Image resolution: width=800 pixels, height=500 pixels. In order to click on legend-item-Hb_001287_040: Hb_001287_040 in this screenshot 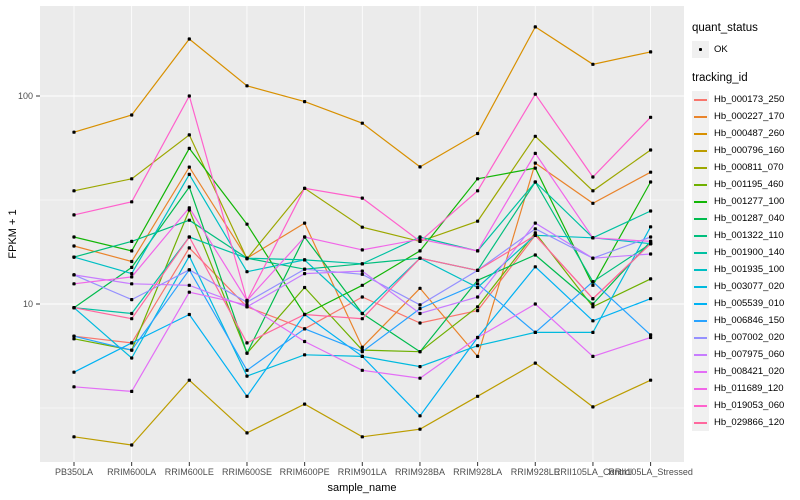, I will do `click(745, 218)`.